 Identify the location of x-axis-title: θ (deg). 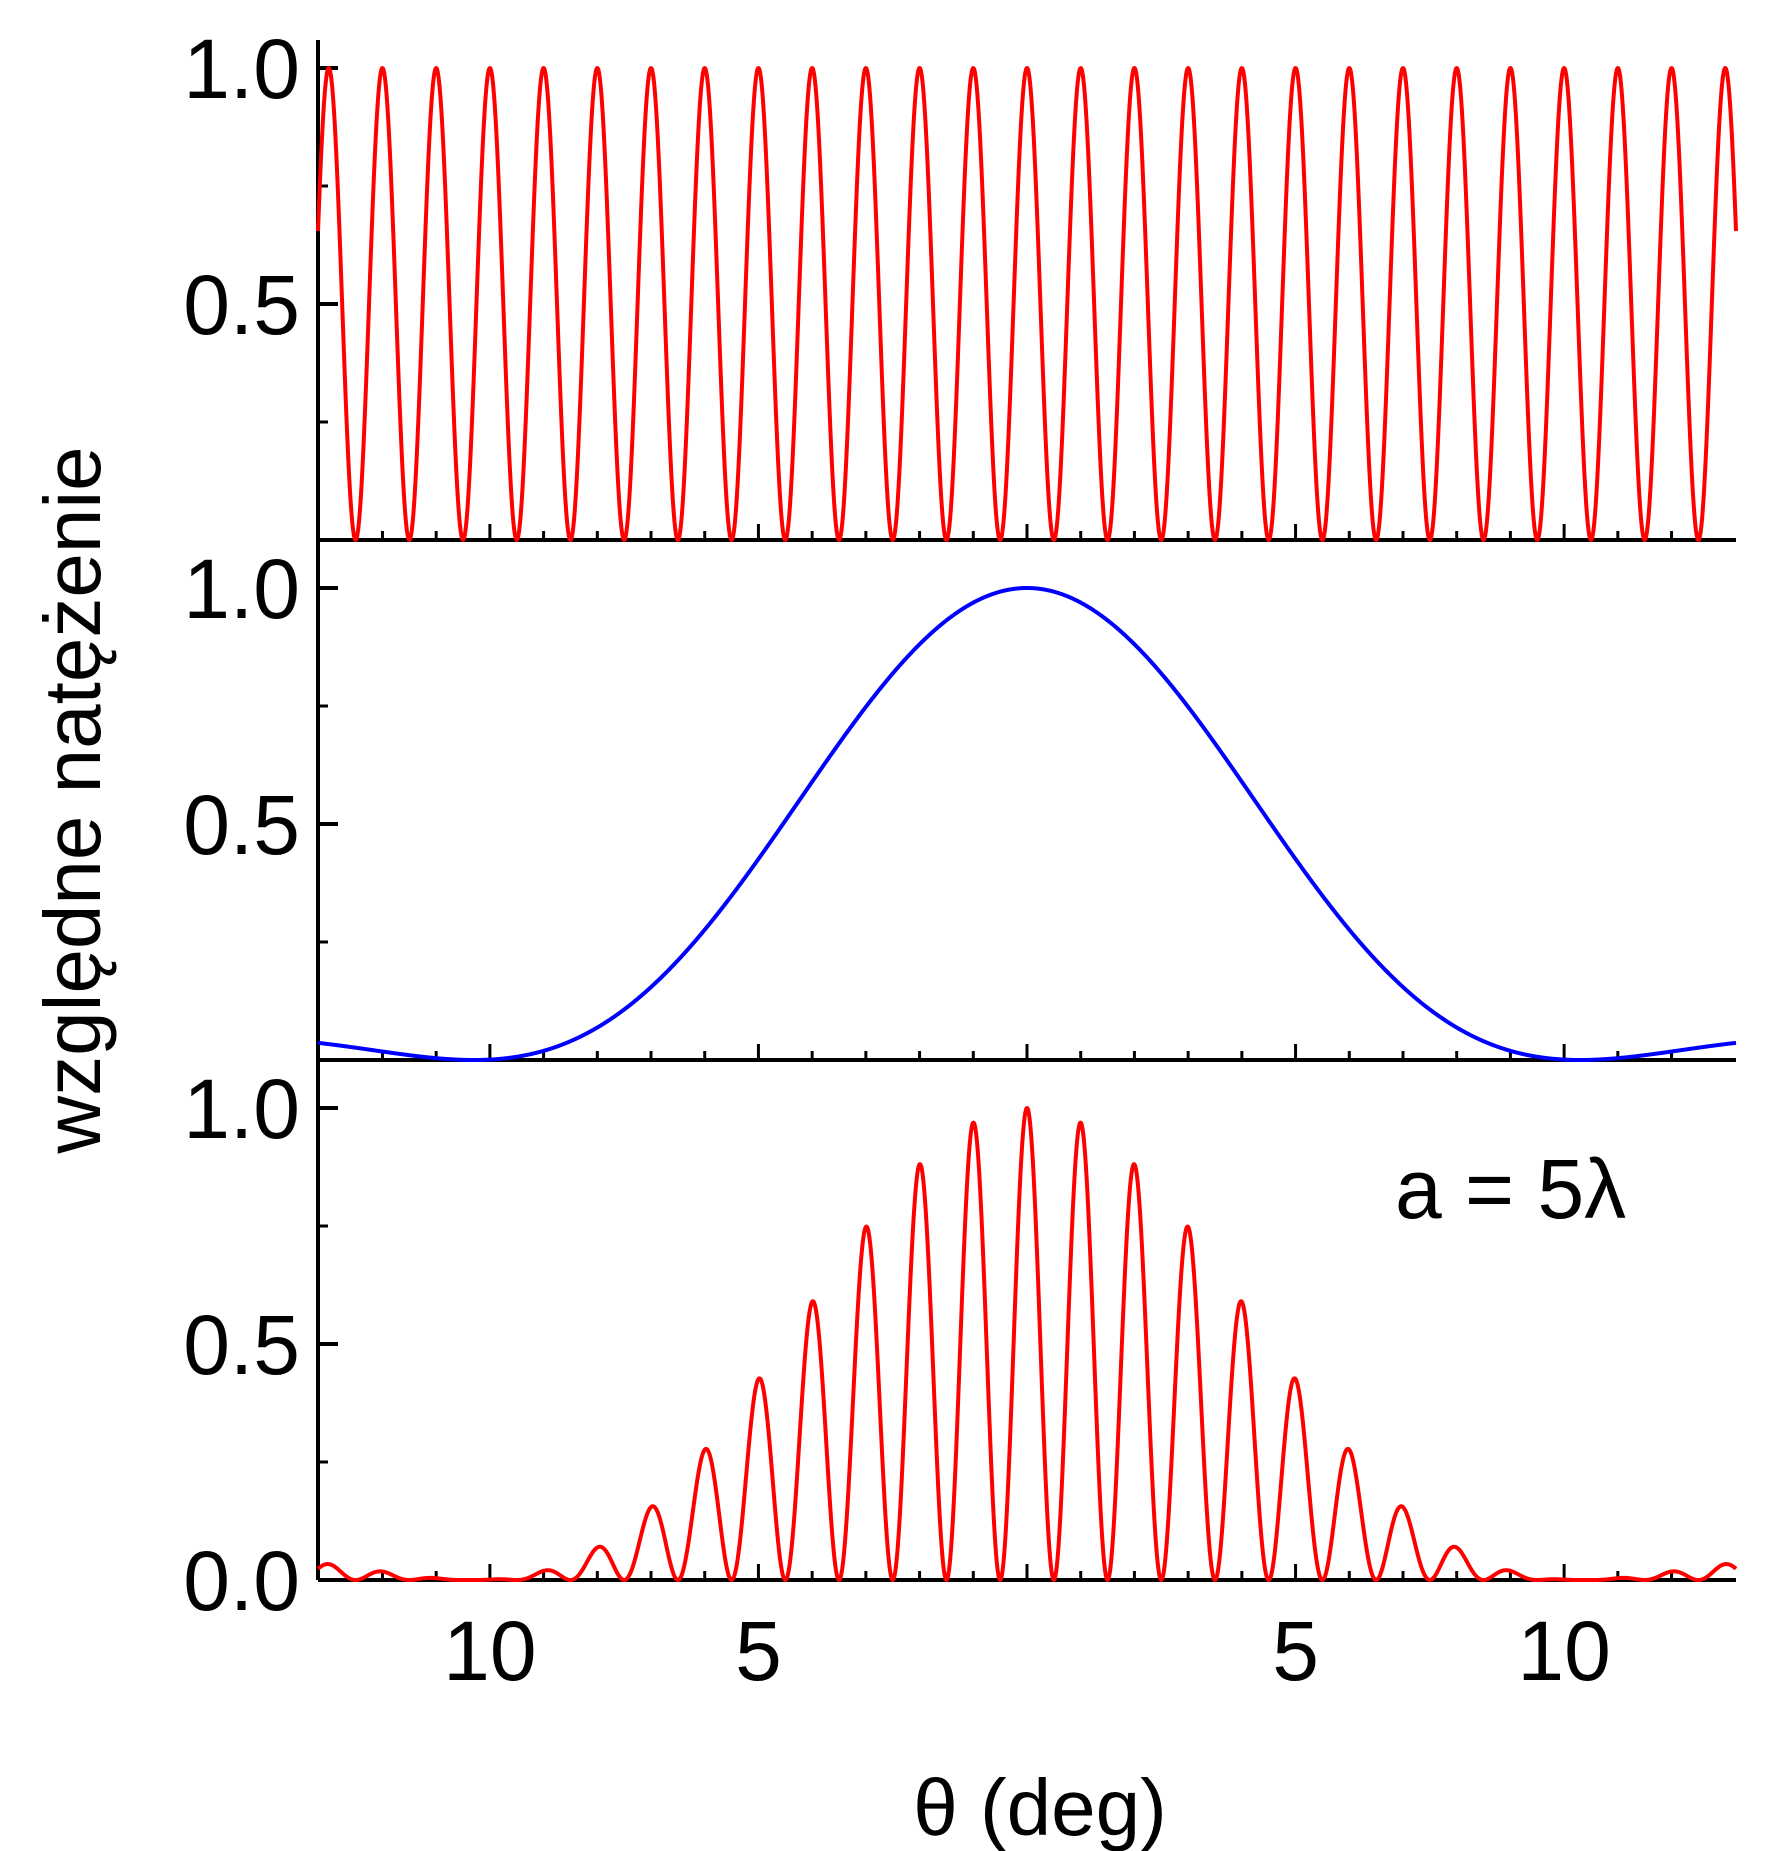
(1039, 1807).